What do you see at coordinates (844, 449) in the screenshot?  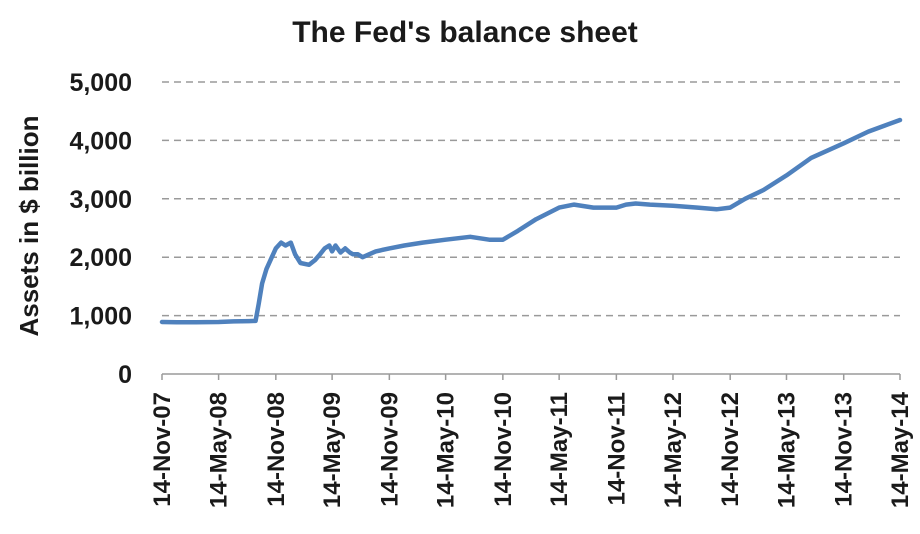 I see `x-tick-label: 14-Nov-13` at bounding box center [844, 449].